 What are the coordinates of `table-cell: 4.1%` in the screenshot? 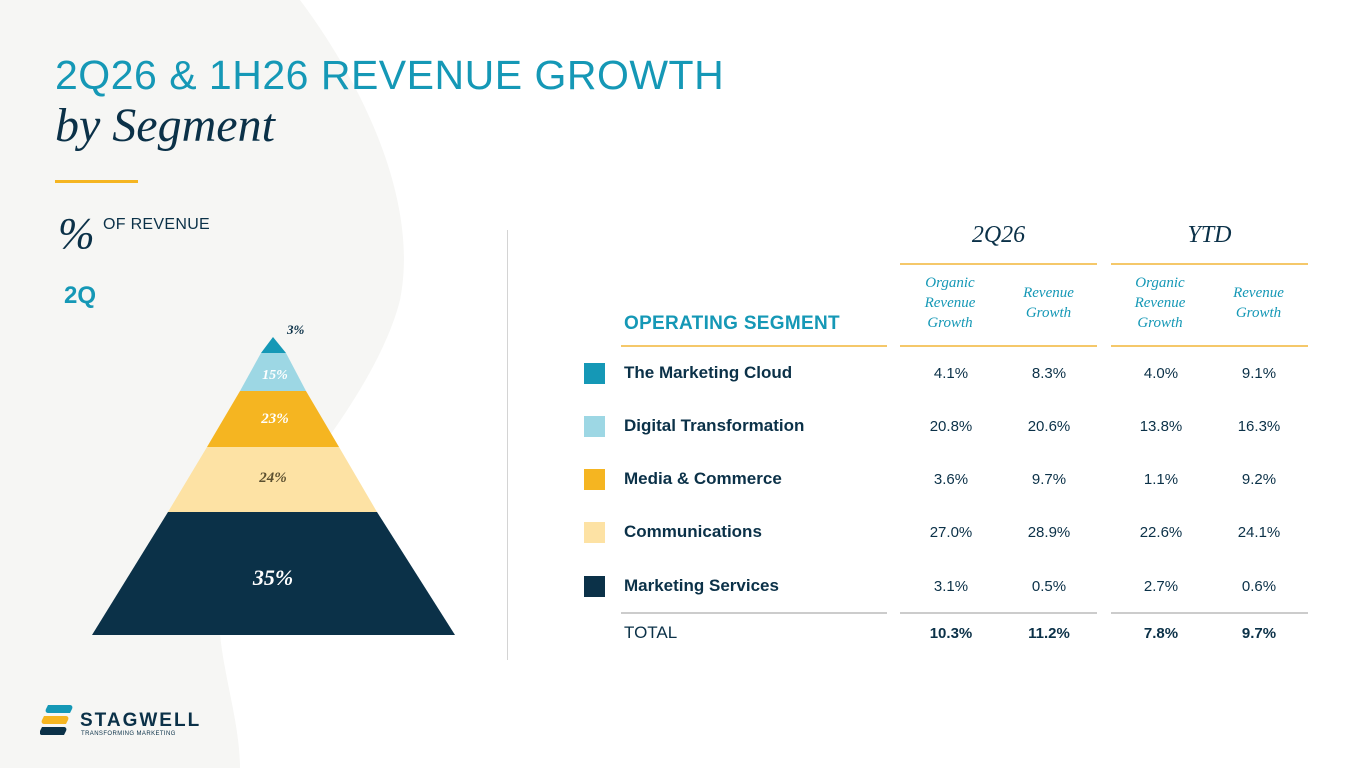 It's located at (951, 373).